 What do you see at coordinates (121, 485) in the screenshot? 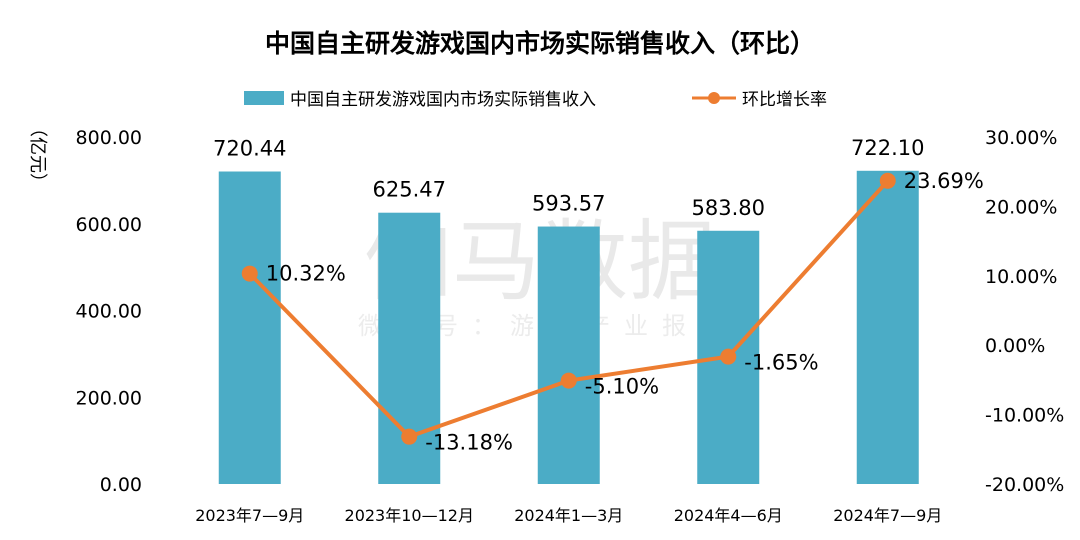
I see `y-left-tick: 0.00` at bounding box center [121, 485].